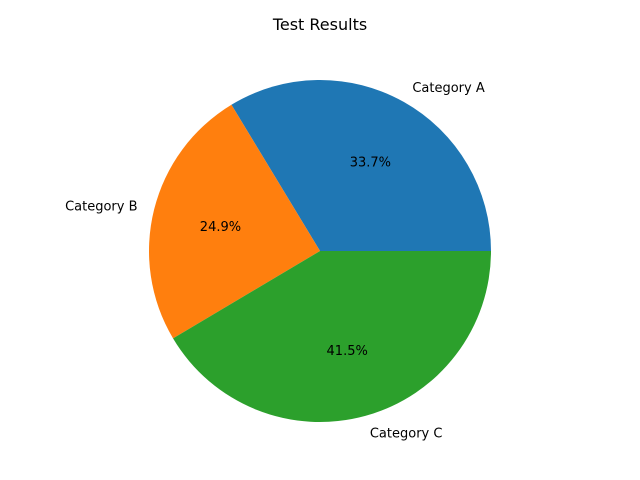  I want to click on category-label-category-a: Category A, so click(448, 88).